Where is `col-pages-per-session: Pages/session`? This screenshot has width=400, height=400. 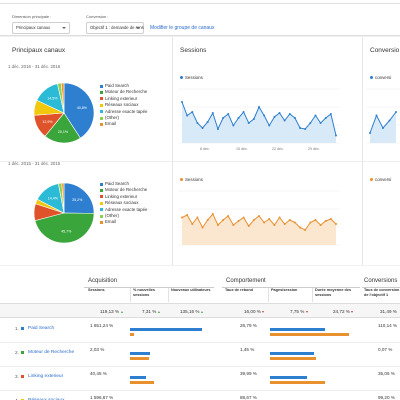 col-pages-per-session: Pages/session is located at coordinates (284, 290).